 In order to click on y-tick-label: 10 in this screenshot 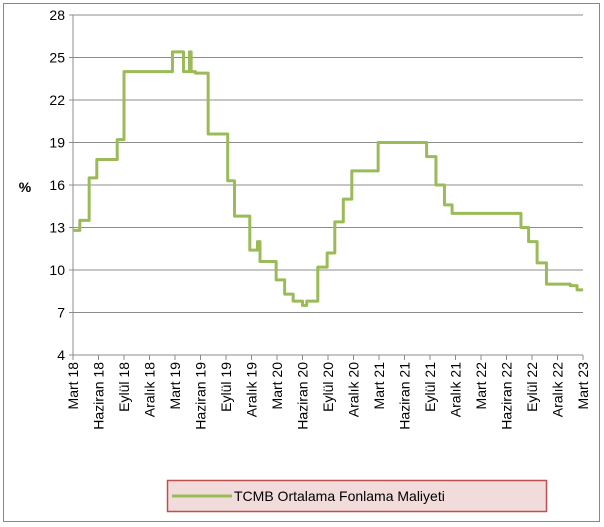, I will do `click(57, 270)`.